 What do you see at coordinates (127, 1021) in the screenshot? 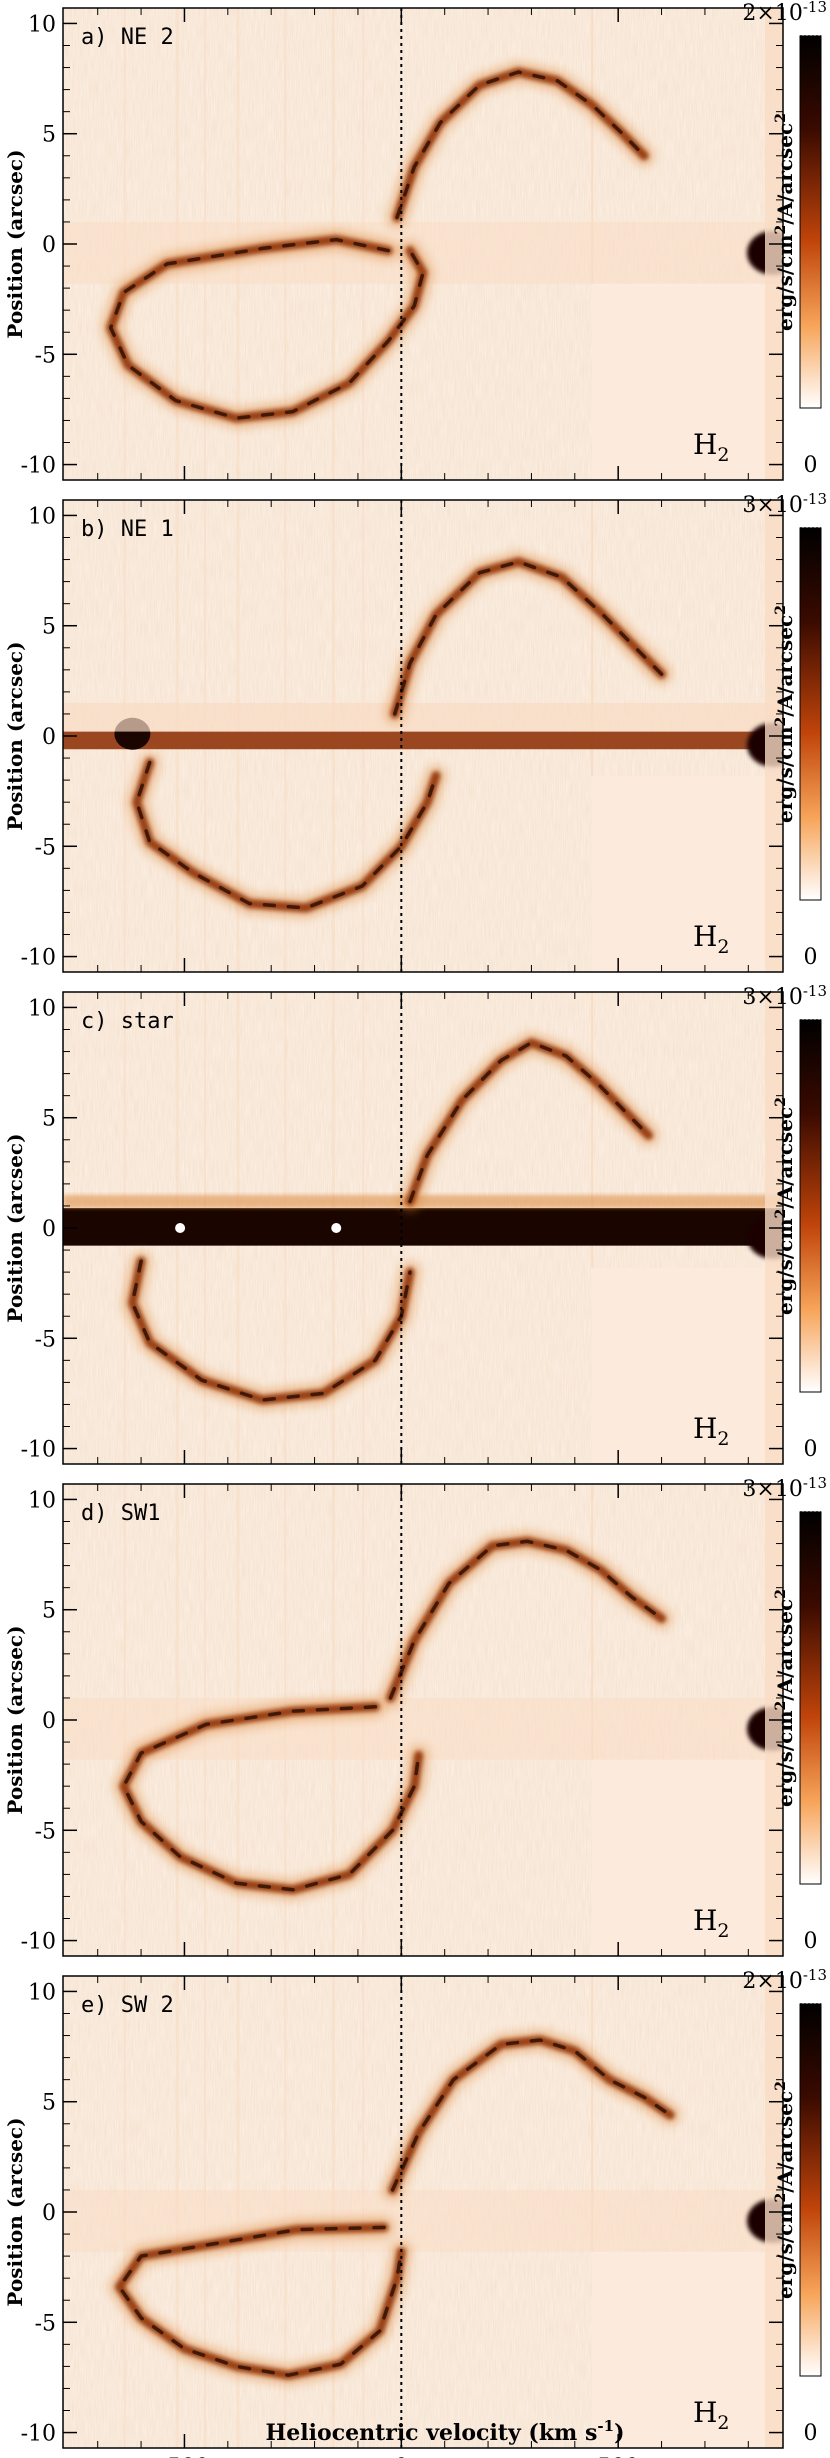
I see `panel-label: c) star` at bounding box center [127, 1021].